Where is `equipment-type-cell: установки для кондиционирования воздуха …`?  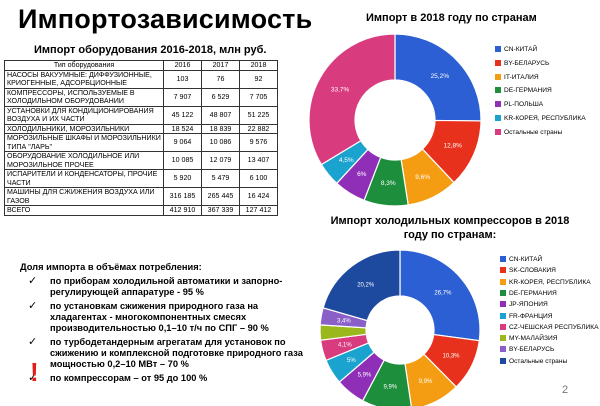 equipment-type-cell: установки для кондиционирования воздуха … is located at coordinates (84, 115).